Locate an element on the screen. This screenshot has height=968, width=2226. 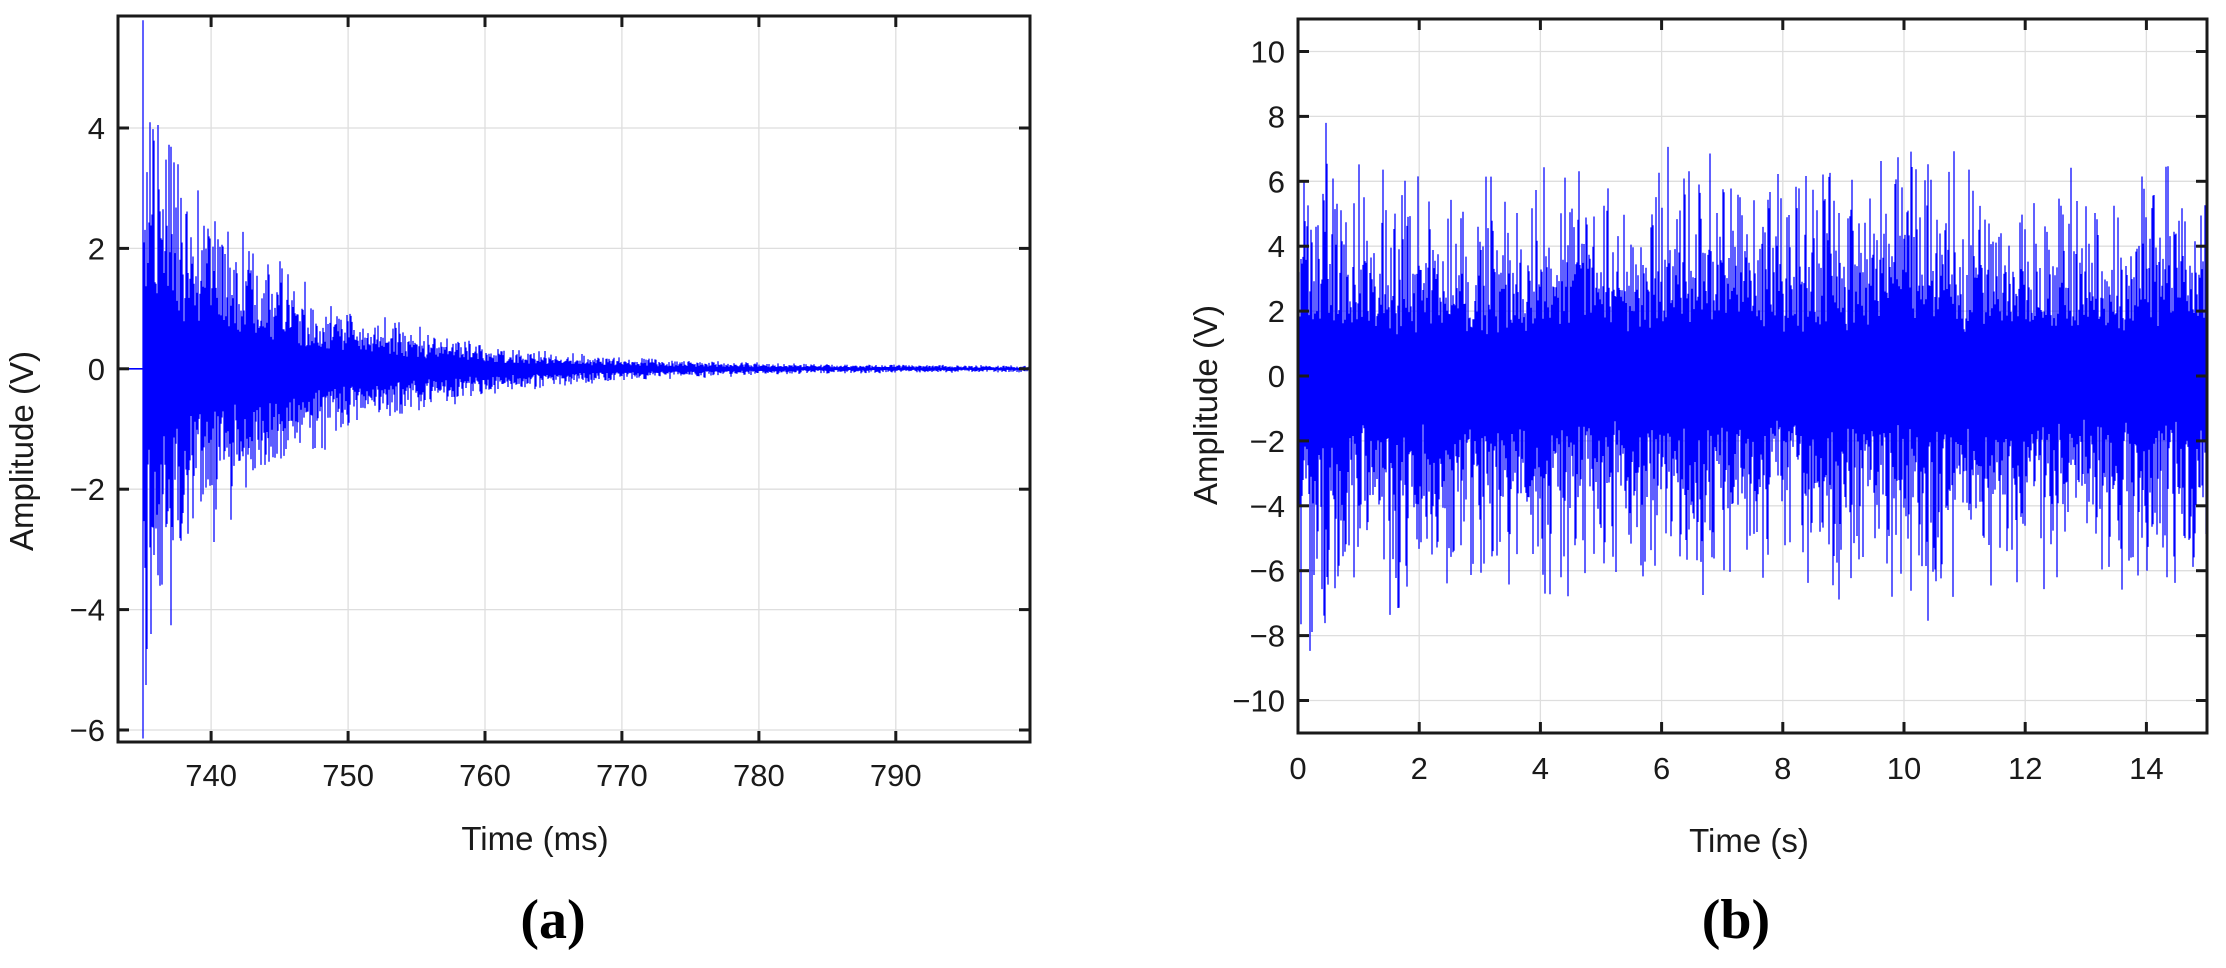
svg-text: 770 is located at coordinates (622, 775).